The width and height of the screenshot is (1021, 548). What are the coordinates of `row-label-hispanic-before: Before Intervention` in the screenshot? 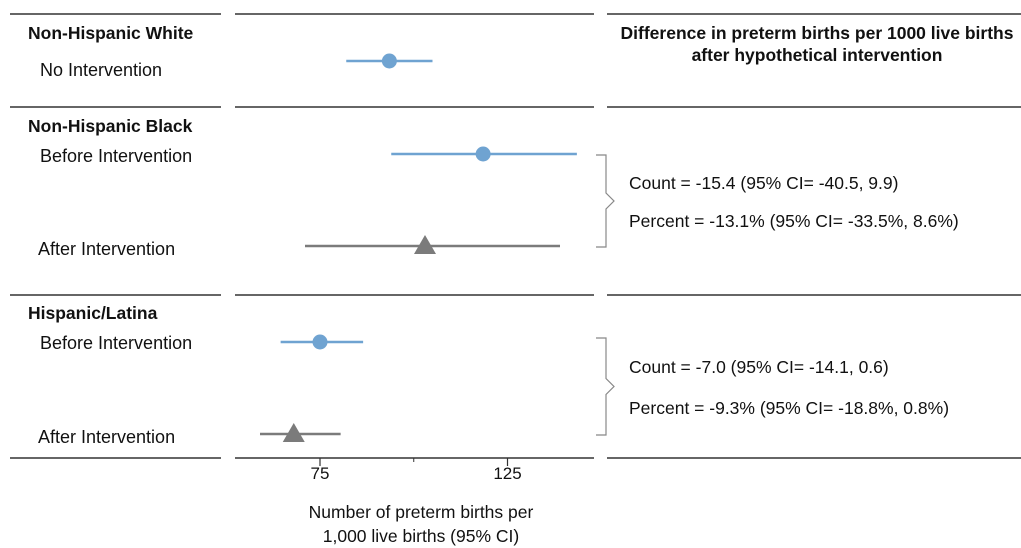 It's located at (116, 343).